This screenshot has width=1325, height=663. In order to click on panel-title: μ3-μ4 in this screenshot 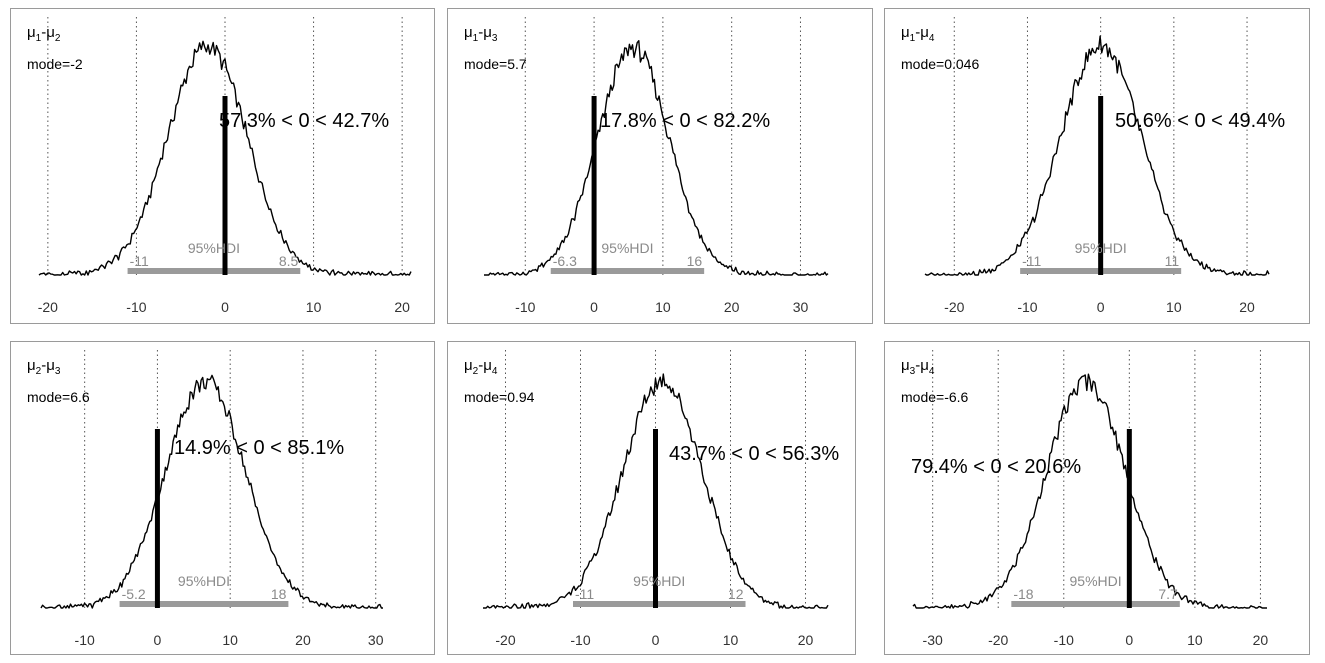, I will do `click(918, 367)`.